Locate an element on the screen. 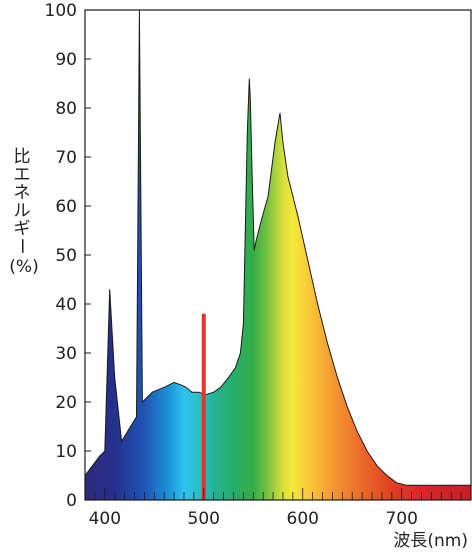 This screenshot has height=553, width=472. y-tick-label: 60 is located at coordinates (66, 207).